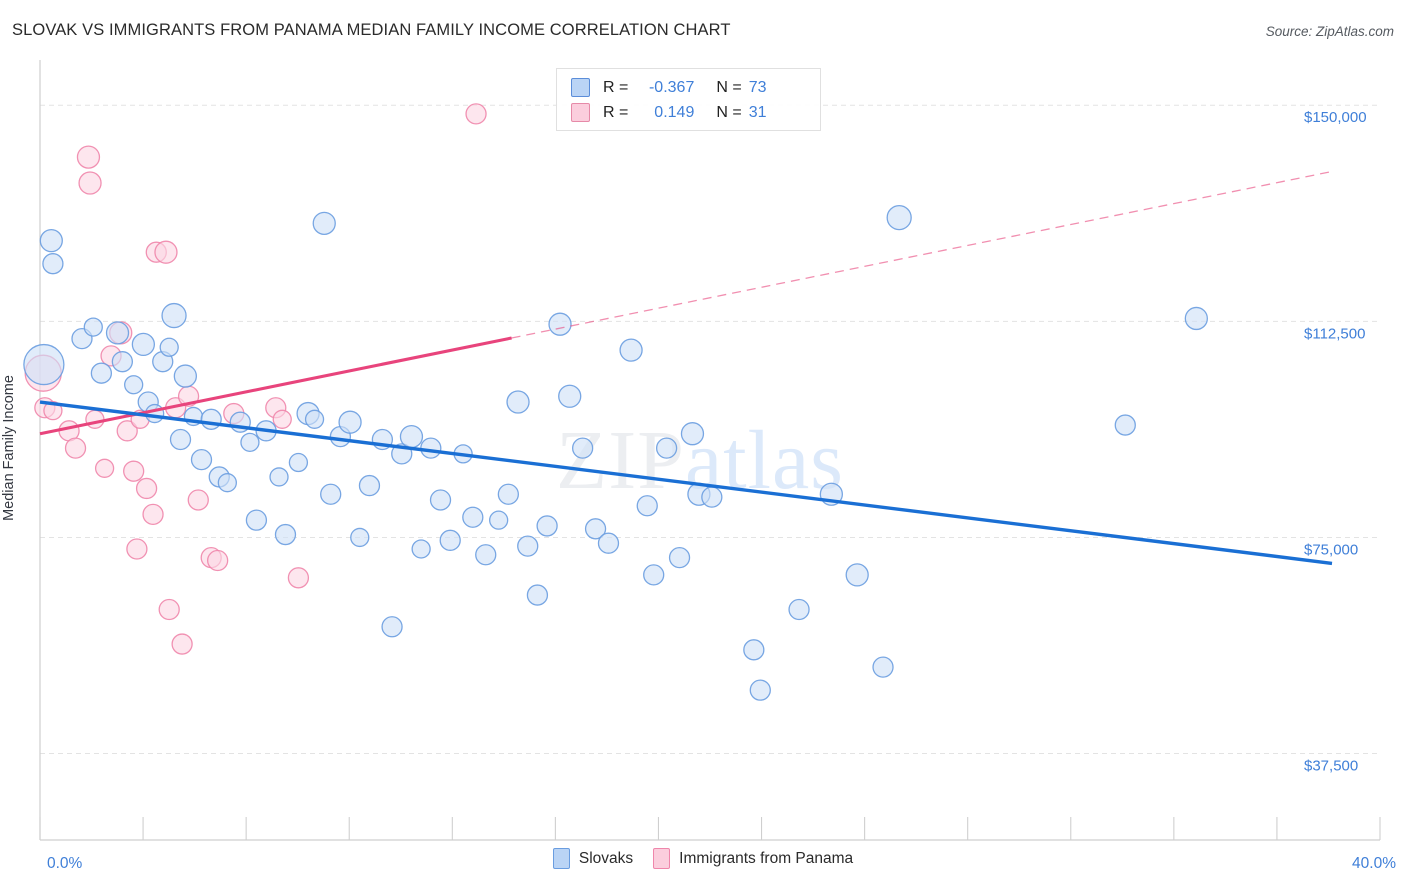  What do you see at coordinates (766, 858) in the screenshot?
I see `legend-label-panama: Immigrants from Panama` at bounding box center [766, 858].